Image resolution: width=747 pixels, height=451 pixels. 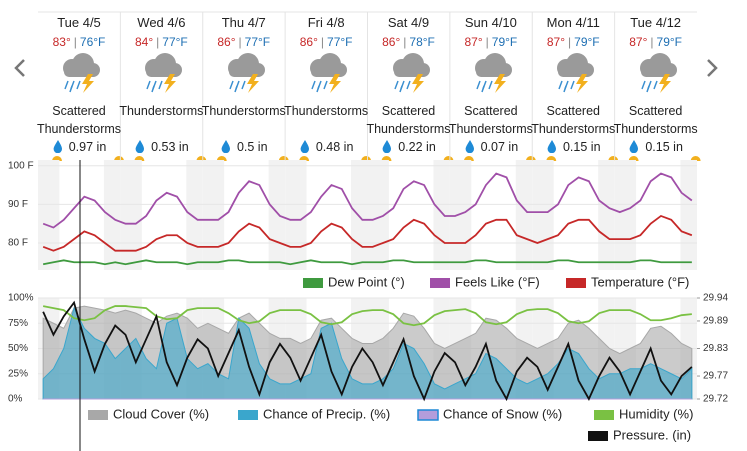 I want to click on precip-amount: 0.48 in, so click(x=334, y=147).